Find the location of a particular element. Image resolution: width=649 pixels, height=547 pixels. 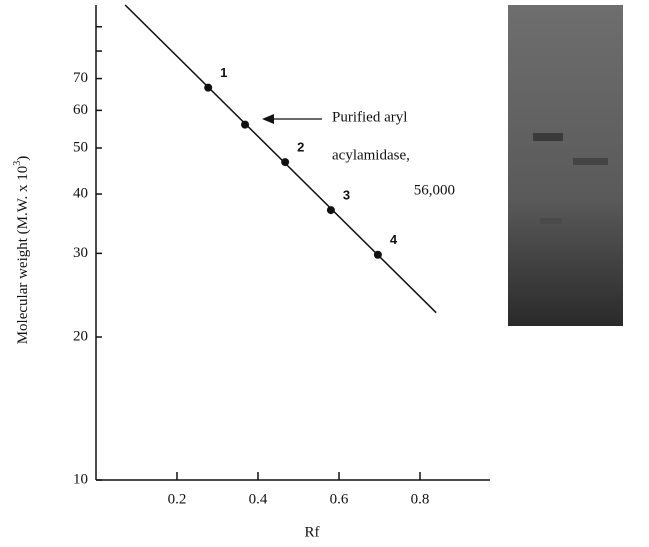

y-label-sup: 3 is located at coordinates (17, 163).